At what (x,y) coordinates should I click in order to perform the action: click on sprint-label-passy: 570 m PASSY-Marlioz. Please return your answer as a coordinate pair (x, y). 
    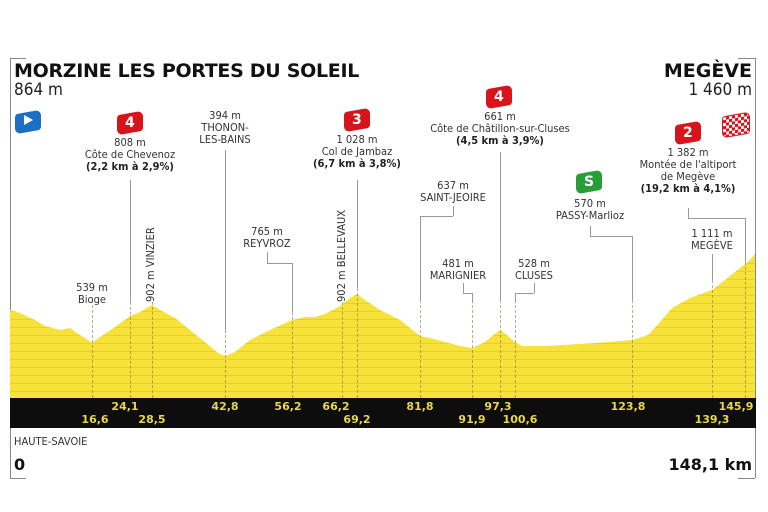
    Looking at the image, I should click on (590, 209).